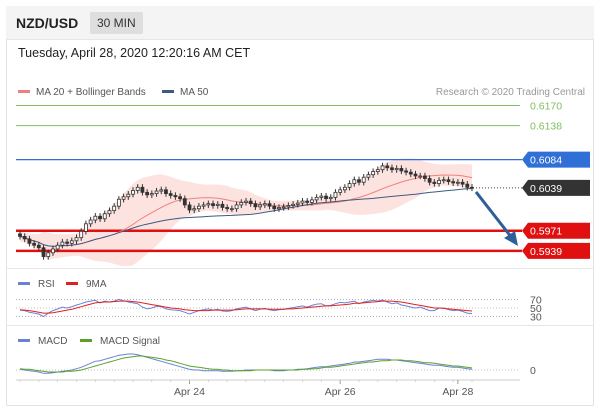  I want to click on ma50-line, so click(246, 217).